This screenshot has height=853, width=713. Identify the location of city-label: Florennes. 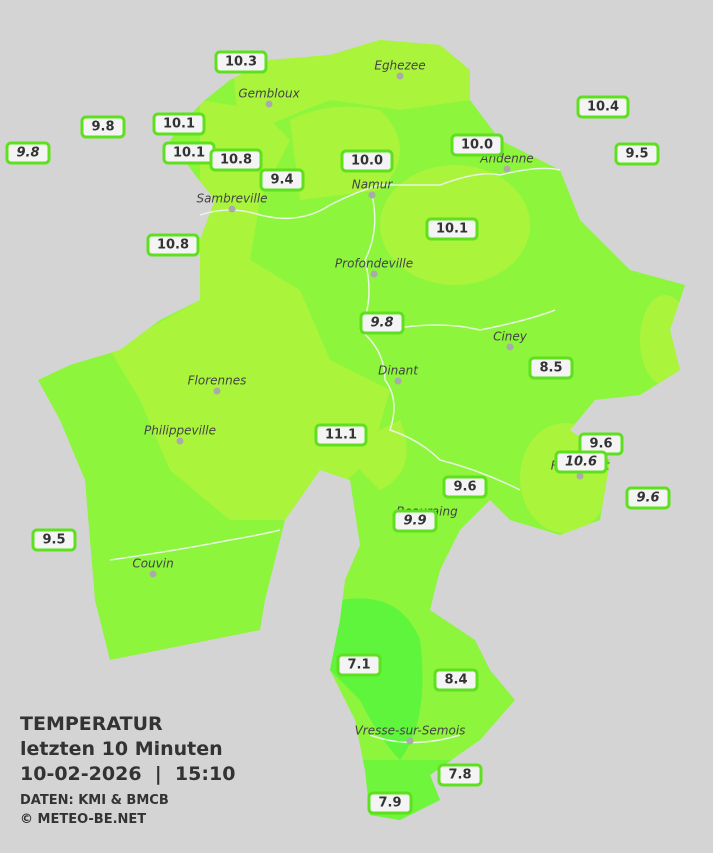
(217, 381).